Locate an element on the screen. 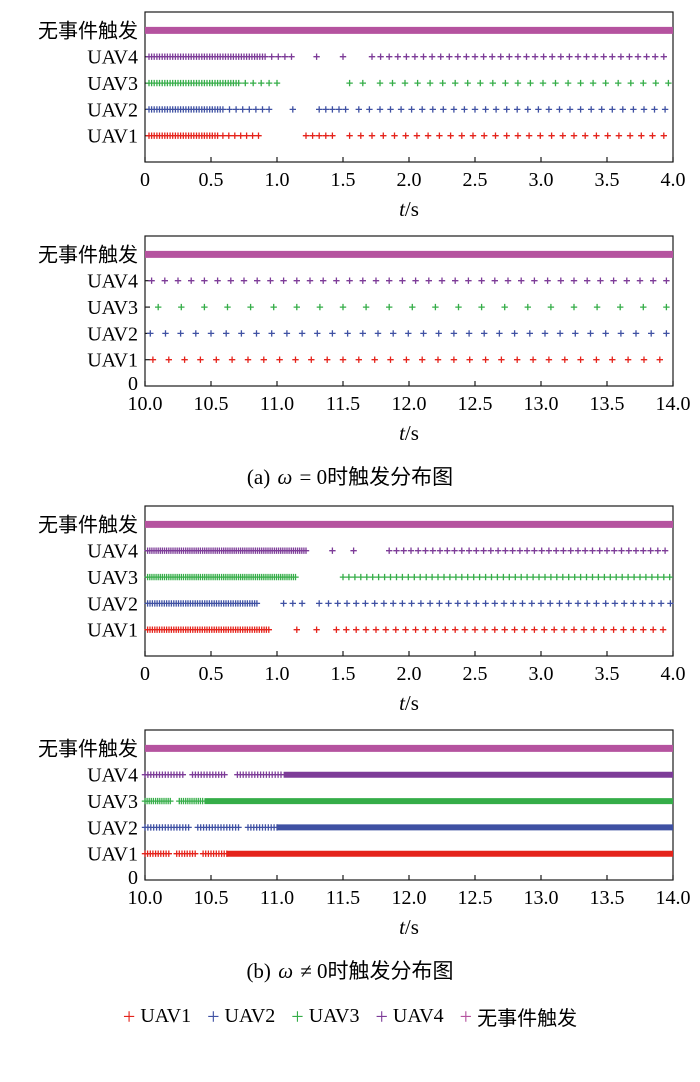  legend-label: UAV1 is located at coordinates (166, 1016).